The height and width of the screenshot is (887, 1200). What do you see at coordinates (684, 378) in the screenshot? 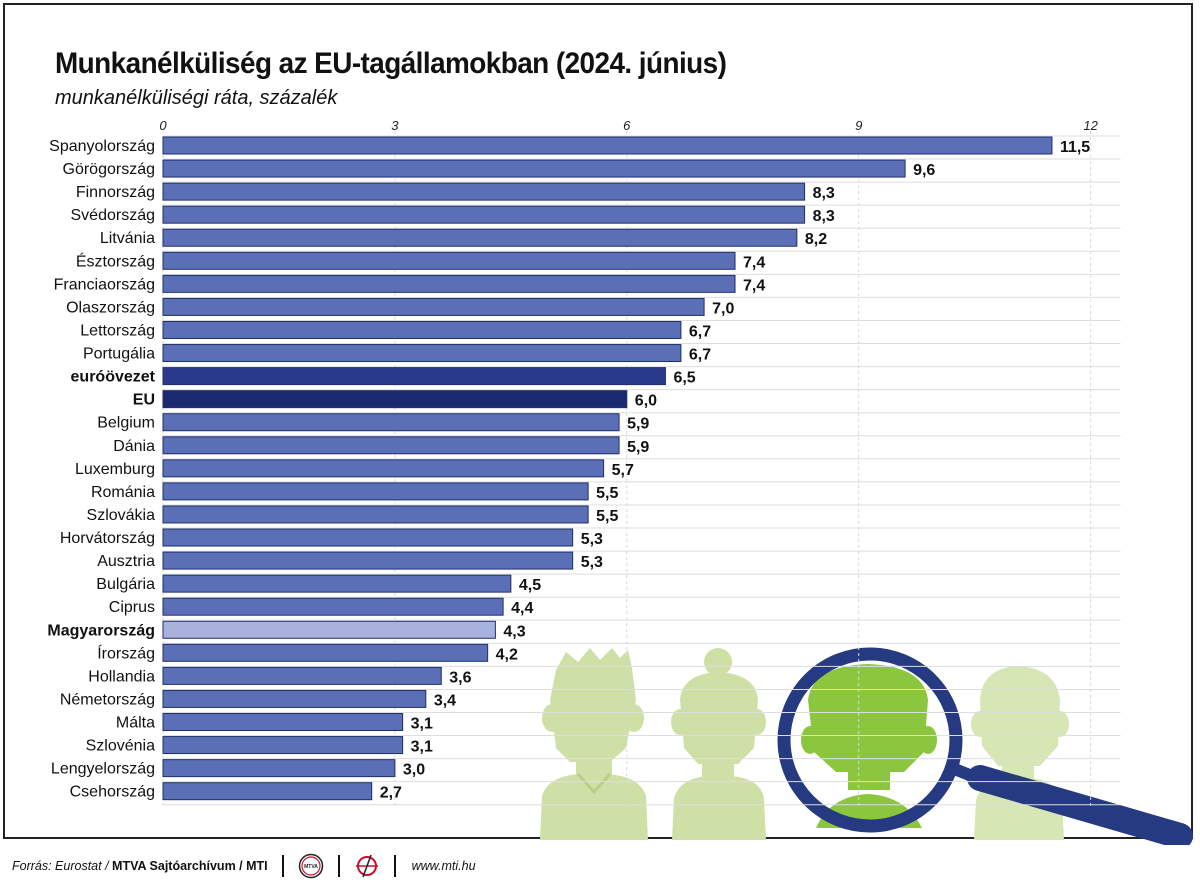
I see `value-label: 6,5` at bounding box center [684, 378].